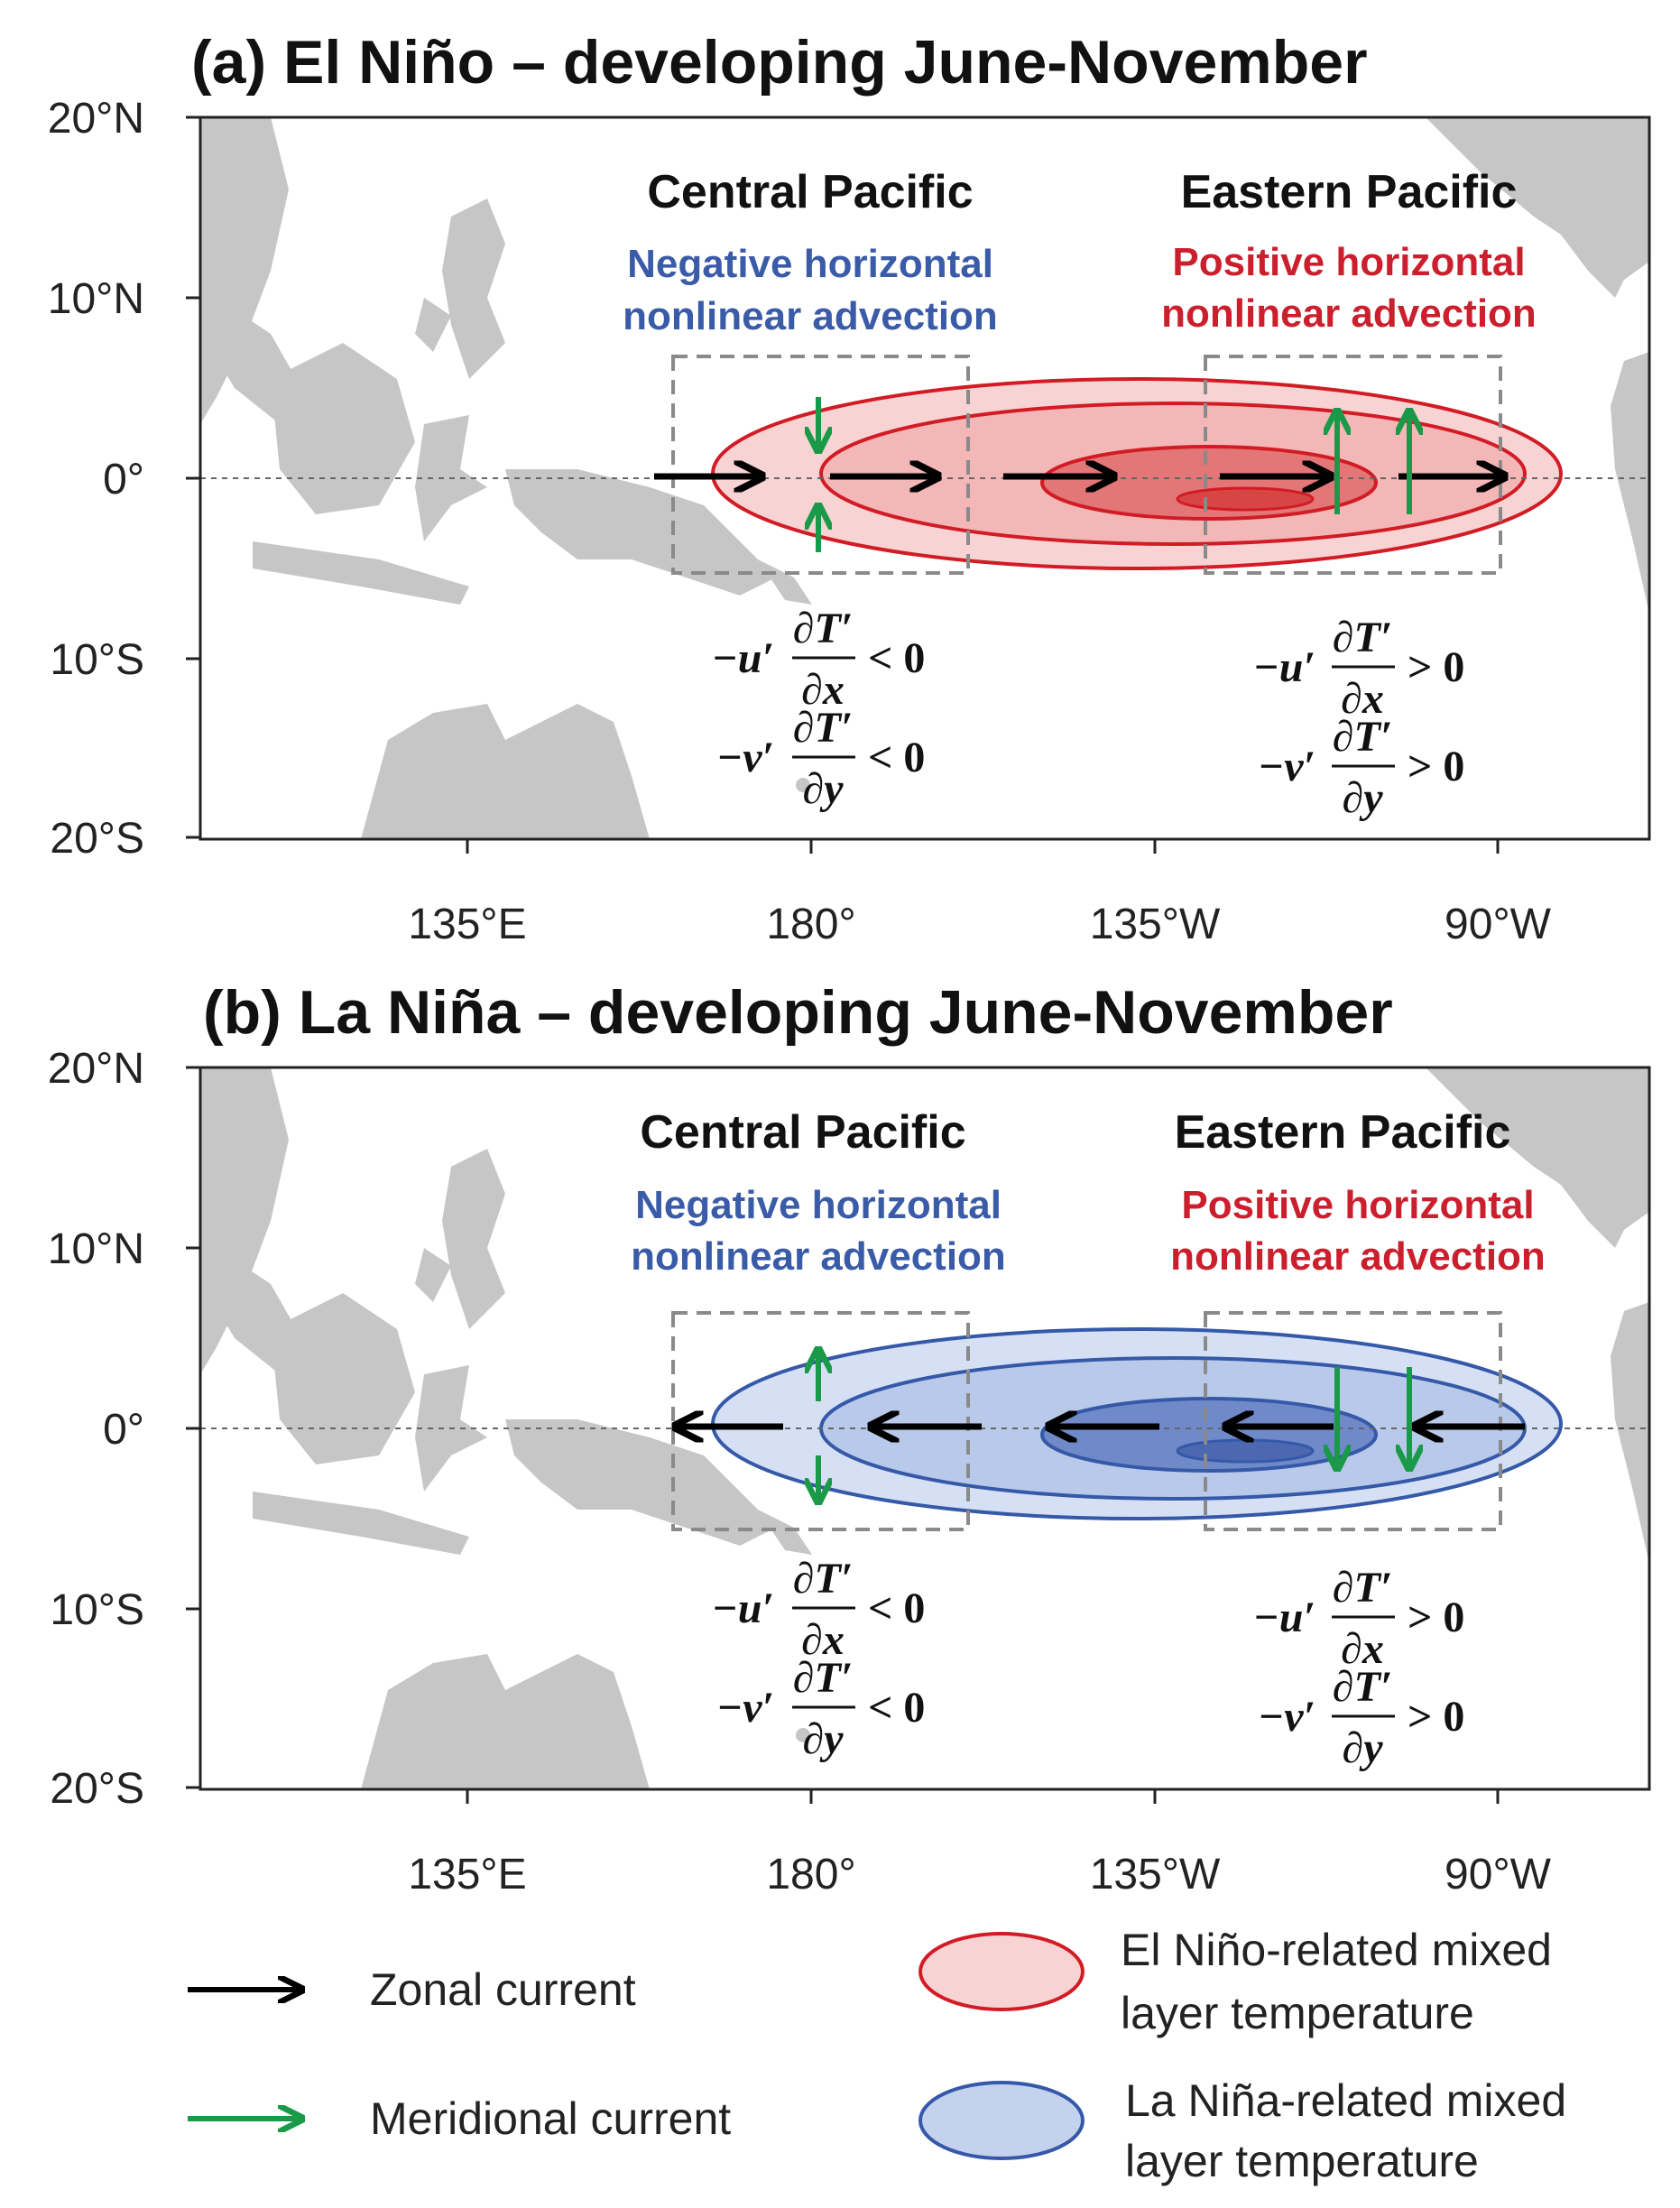  Describe the element at coordinates (1302, 2161) in the screenshot. I see `legend-la-nina-line2: layer temperature` at that location.